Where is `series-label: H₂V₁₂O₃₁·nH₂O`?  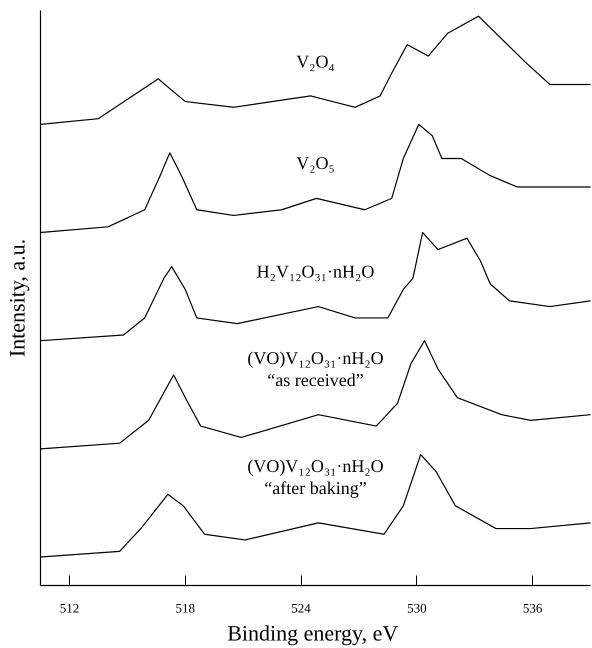 series-label: H₂V₁₂O₃₁·nH₂O is located at coordinates (315, 272).